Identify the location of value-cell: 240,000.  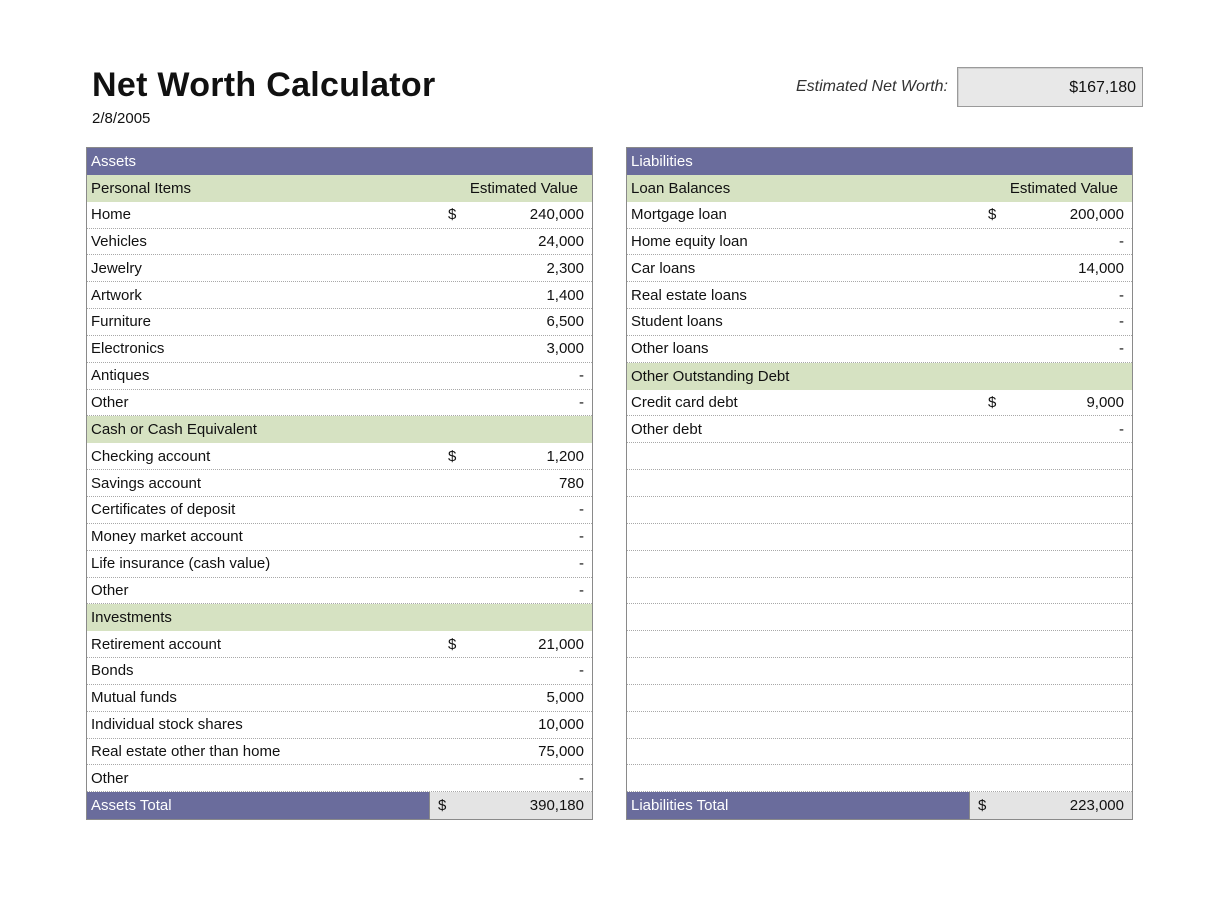
(556, 215).